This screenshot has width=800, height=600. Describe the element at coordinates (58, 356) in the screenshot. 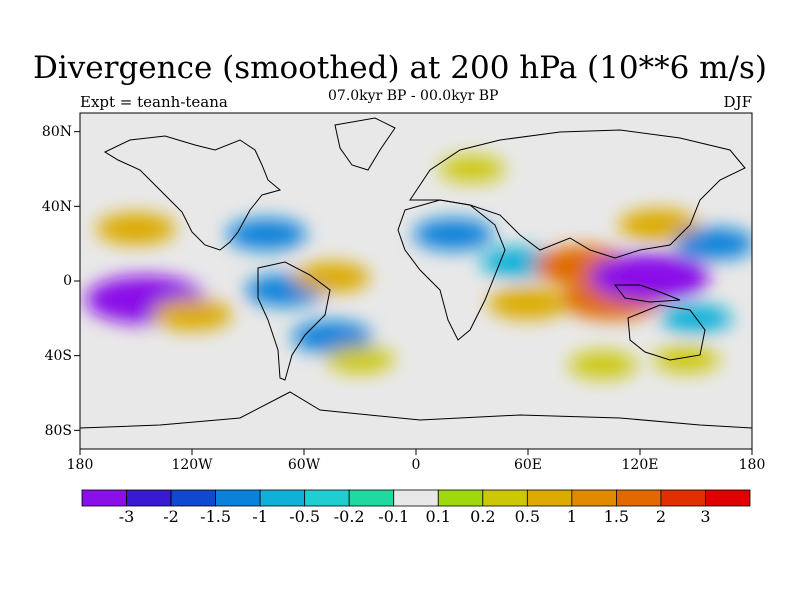

I see `lat-label-40s: 40S` at that location.